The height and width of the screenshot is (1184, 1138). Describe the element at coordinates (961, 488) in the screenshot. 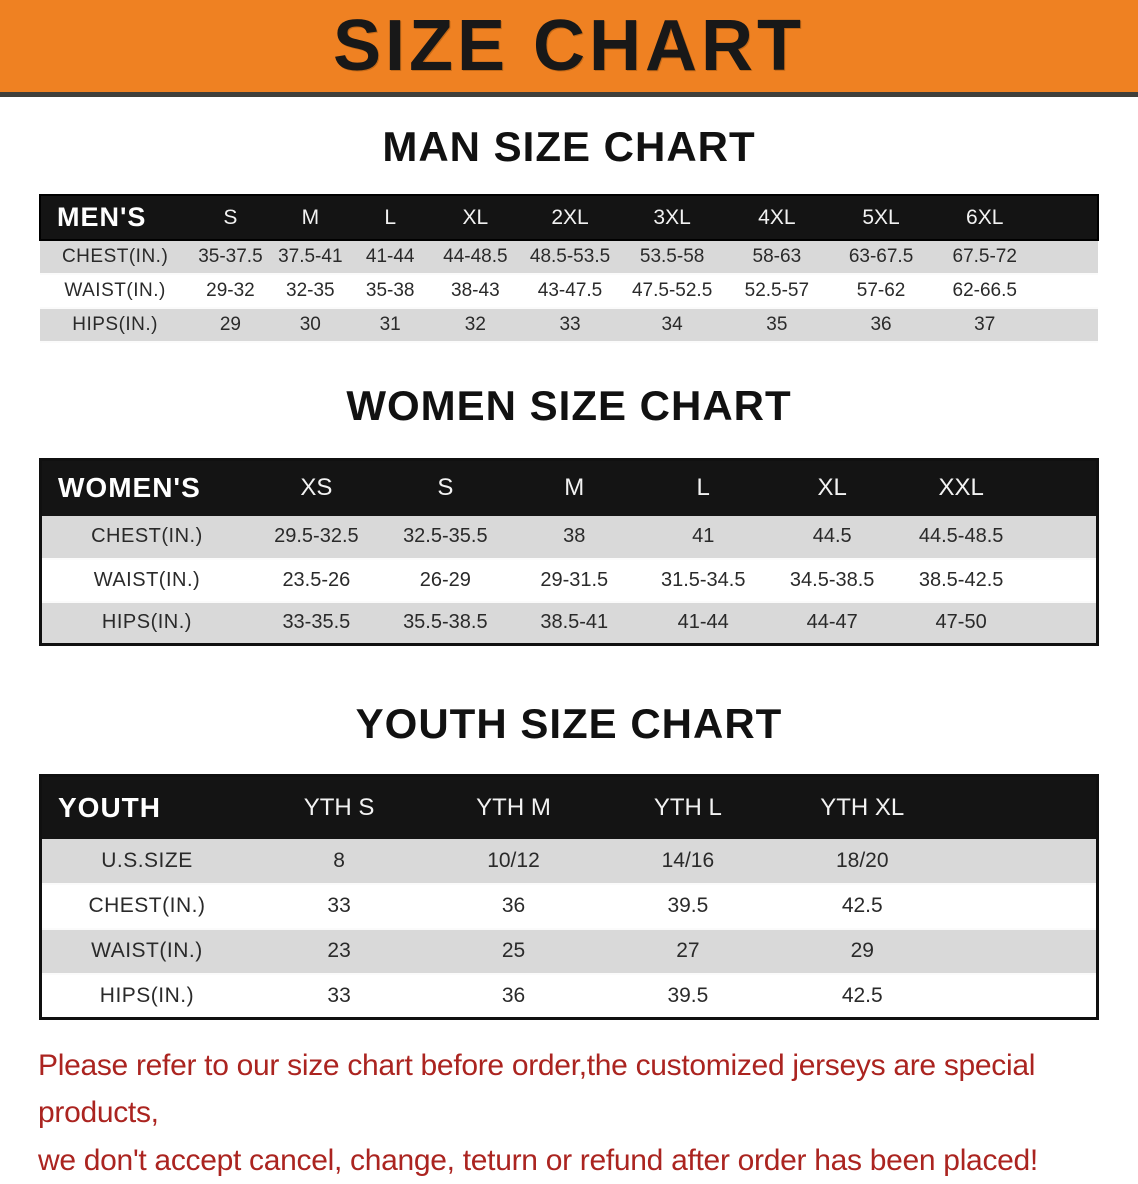

I see `column-header: XXL` at that location.